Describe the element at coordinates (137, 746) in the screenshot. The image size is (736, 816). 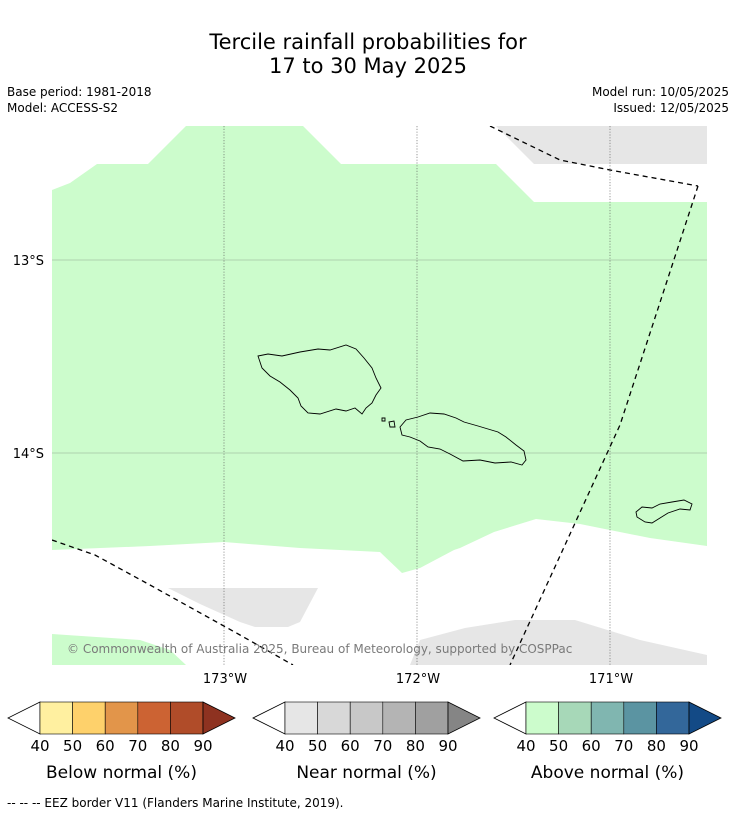
I see `below-normal-legend-tick: 70` at that location.